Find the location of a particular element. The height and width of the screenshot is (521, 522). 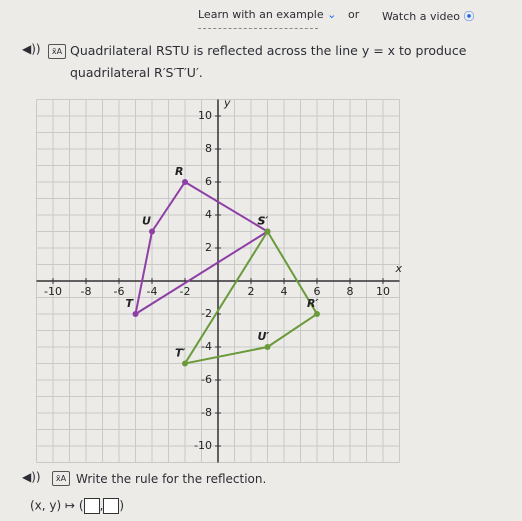

y-tick-label: -10 is located at coordinates (203, 445).